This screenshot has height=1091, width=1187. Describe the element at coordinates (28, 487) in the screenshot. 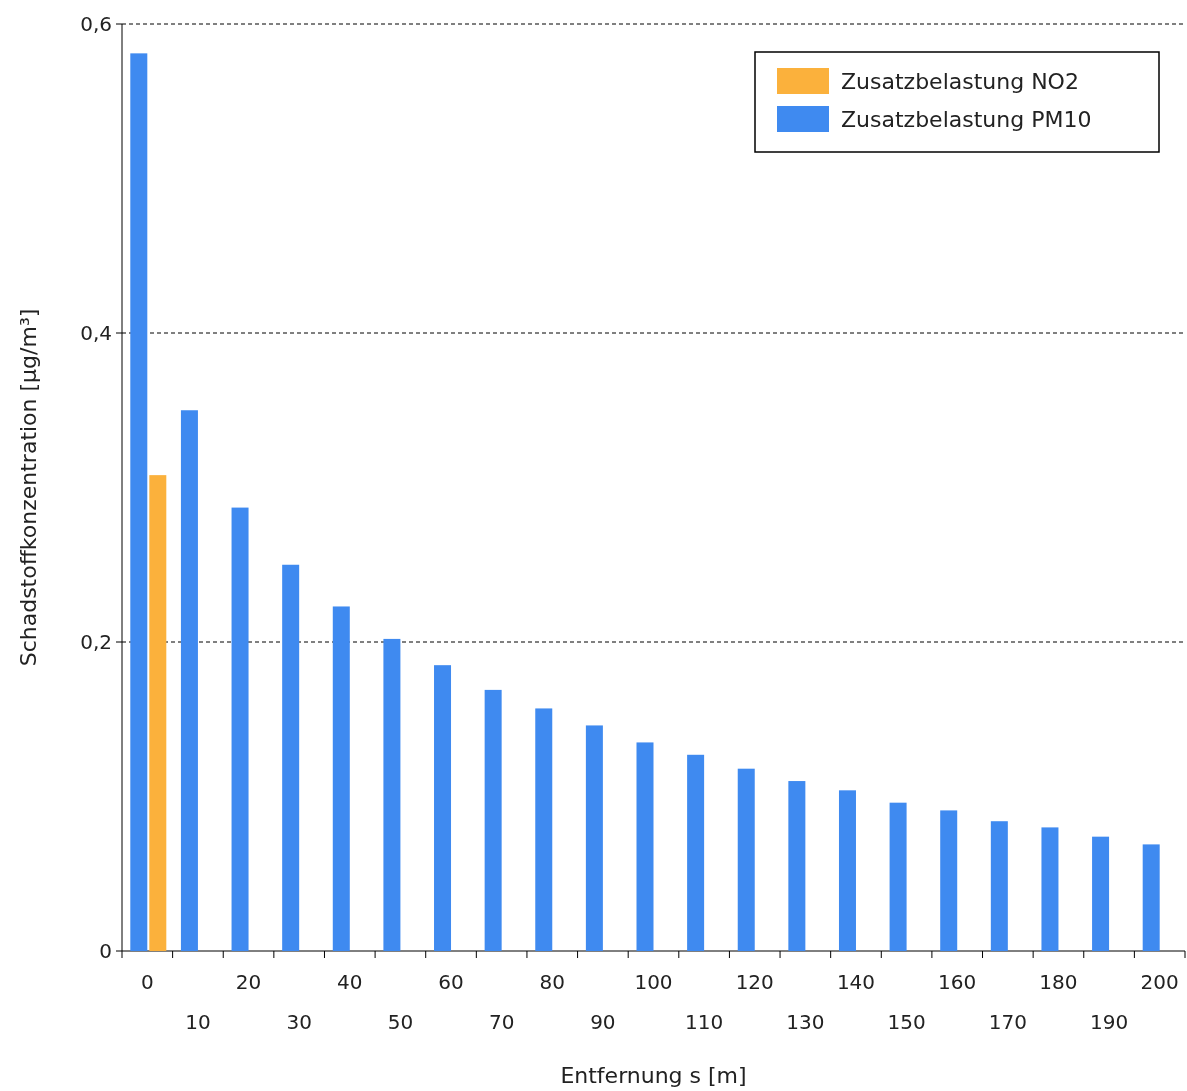

I see `y-axis-title: Schadstoffkonzentration [µg/m³]` at that location.